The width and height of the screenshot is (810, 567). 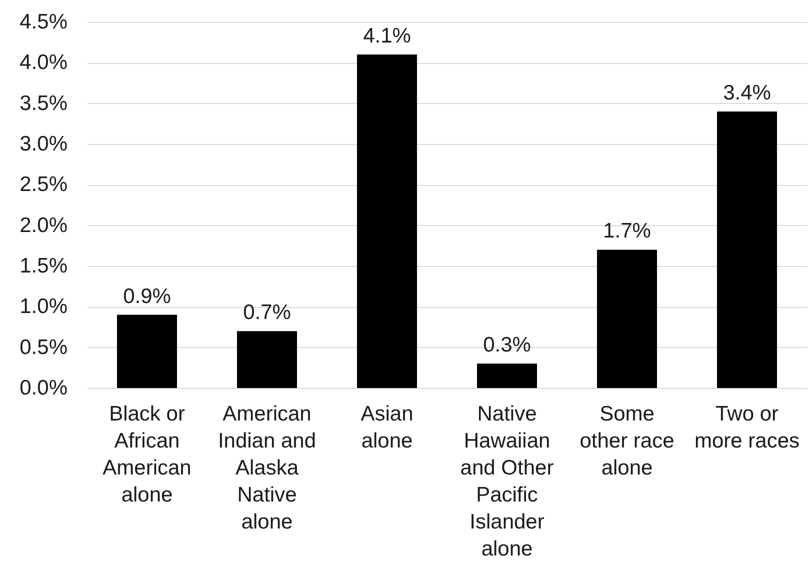 What do you see at coordinates (507, 345) in the screenshot?
I see `data-label: 0.3%` at bounding box center [507, 345].